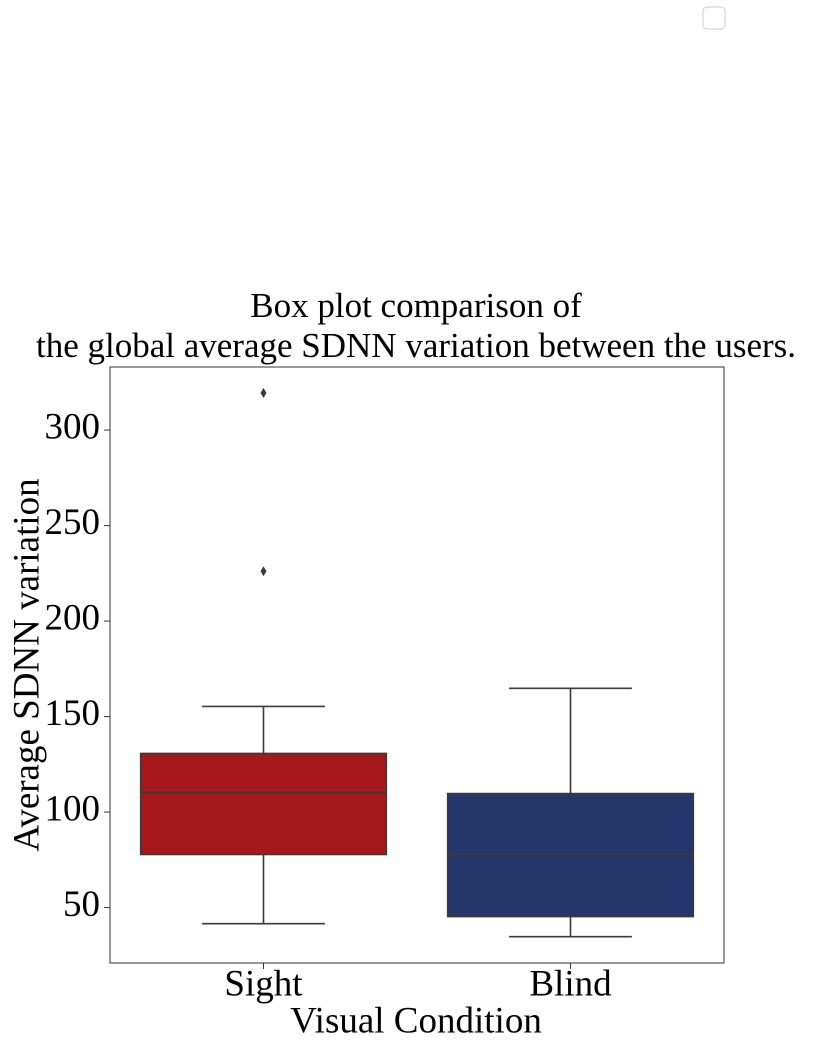 This screenshot has height=1049, width=833. I want to click on y-tick-label: 200, so click(73, 618).